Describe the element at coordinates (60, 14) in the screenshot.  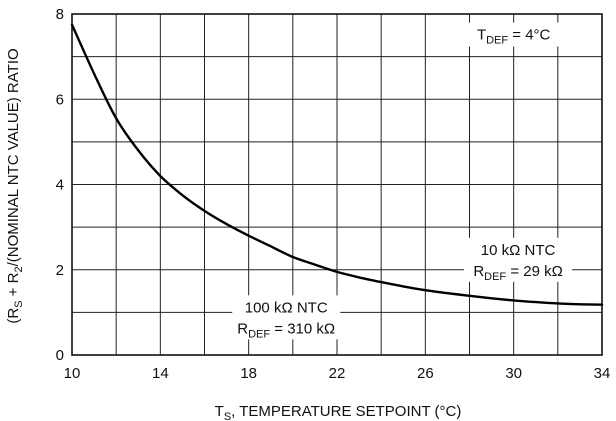
I see `y-tick-label: 8` at that location.